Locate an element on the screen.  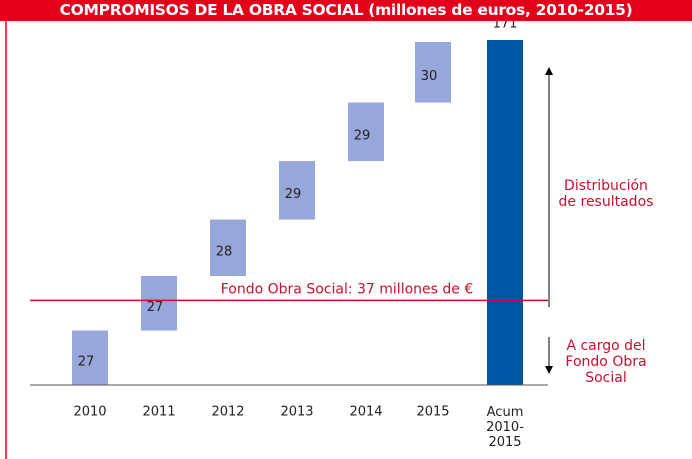
reference-label: Fondo Obra Social: 37 millones de € is located at coordinates (347, 289).